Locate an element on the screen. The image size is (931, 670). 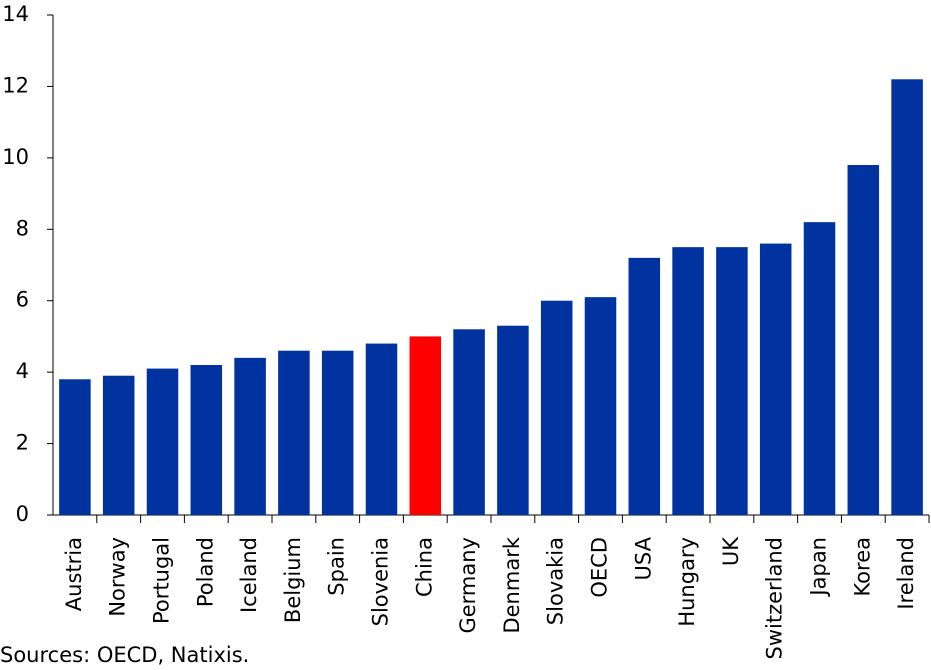
x-tick-label: Germany is located at coordinates (468, 585).